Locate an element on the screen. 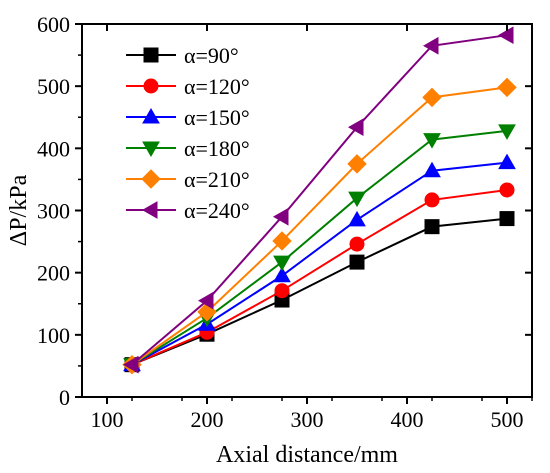  legend-item: α=180° is located at coordinates (188, 148).